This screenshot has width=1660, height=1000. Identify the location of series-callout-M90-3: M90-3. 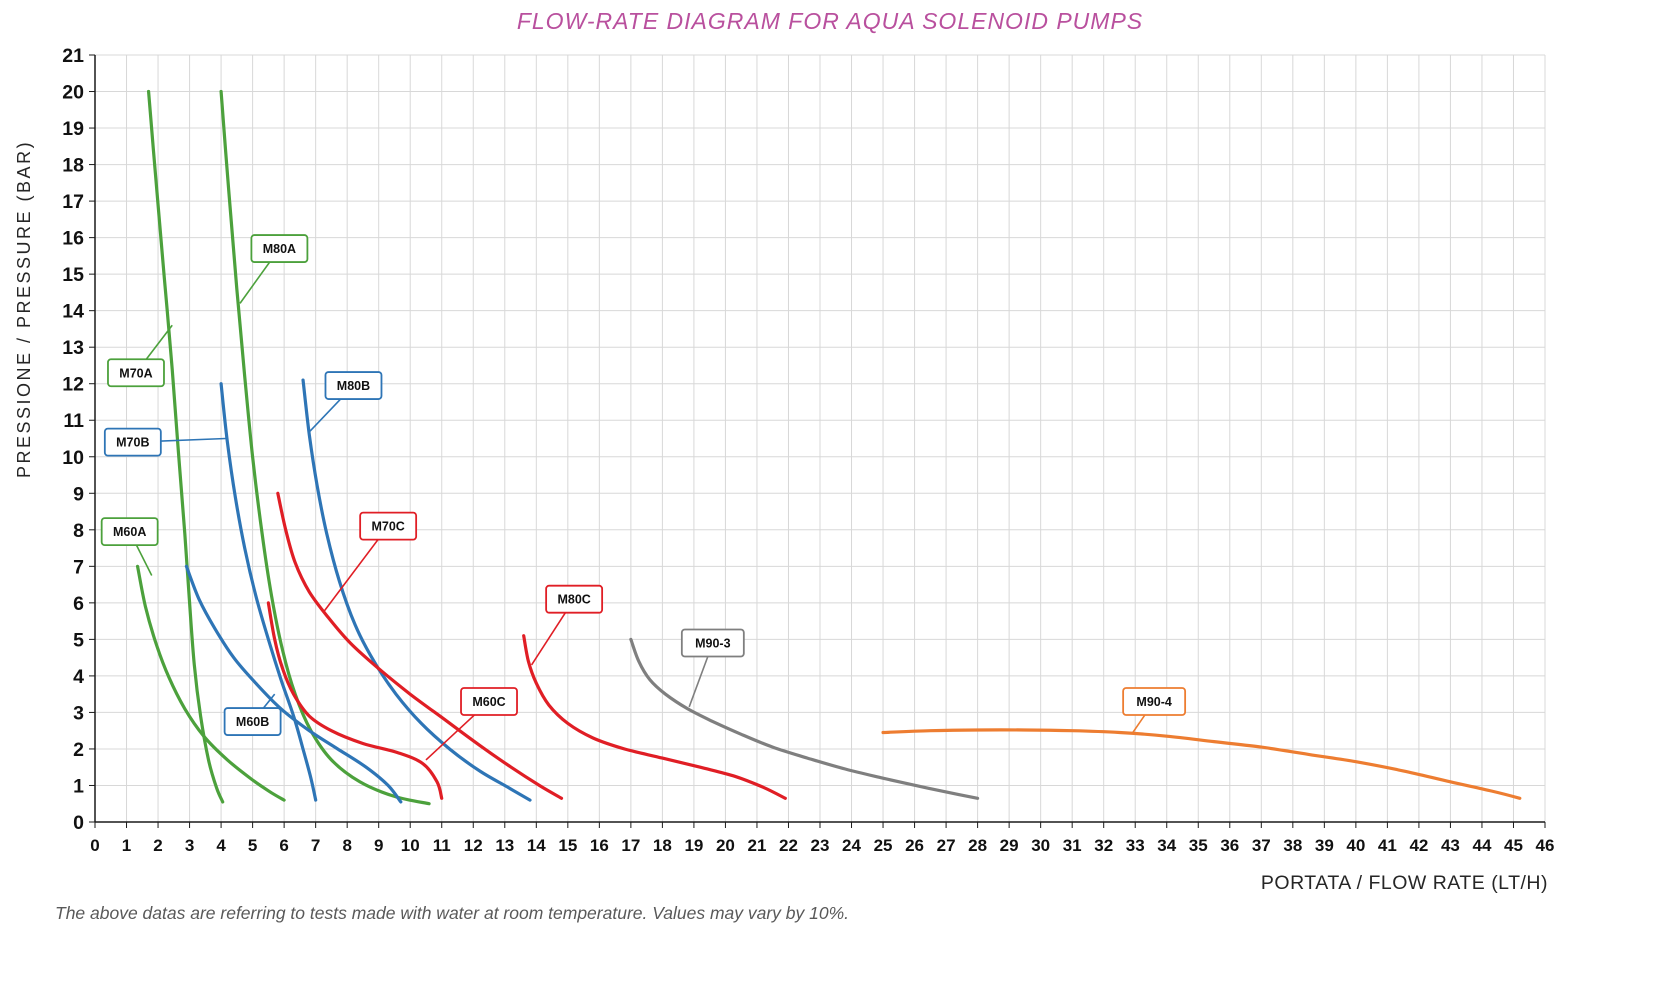
(712, 668).